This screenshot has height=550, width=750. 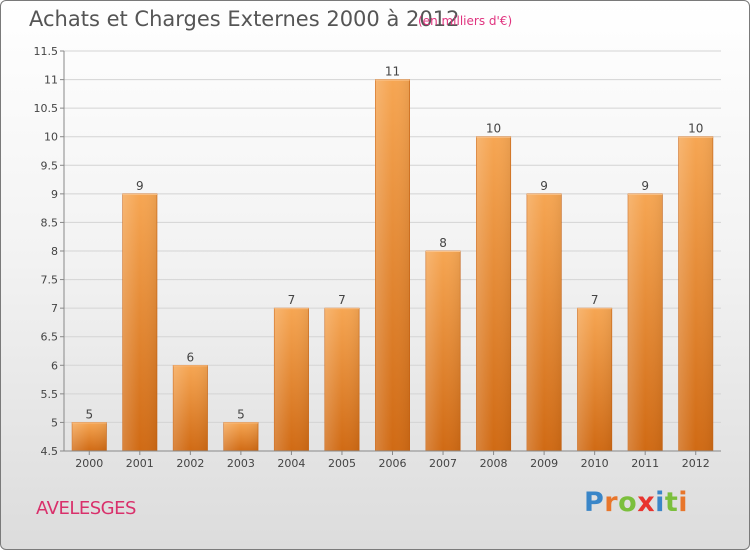 I want to click on logo-letter: P, so click(x=594, y=502).